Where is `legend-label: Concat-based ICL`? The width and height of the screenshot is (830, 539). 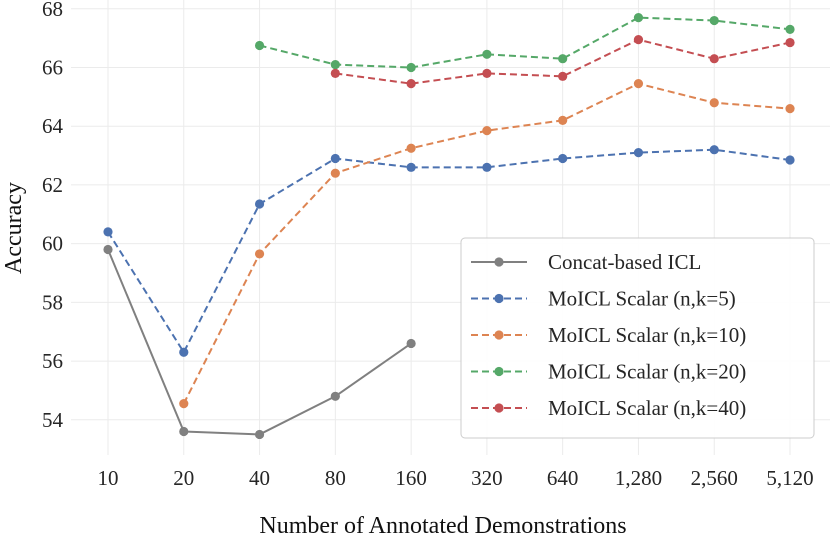 legend-label: Concat-based ICL is located at coordinates (624, 262).